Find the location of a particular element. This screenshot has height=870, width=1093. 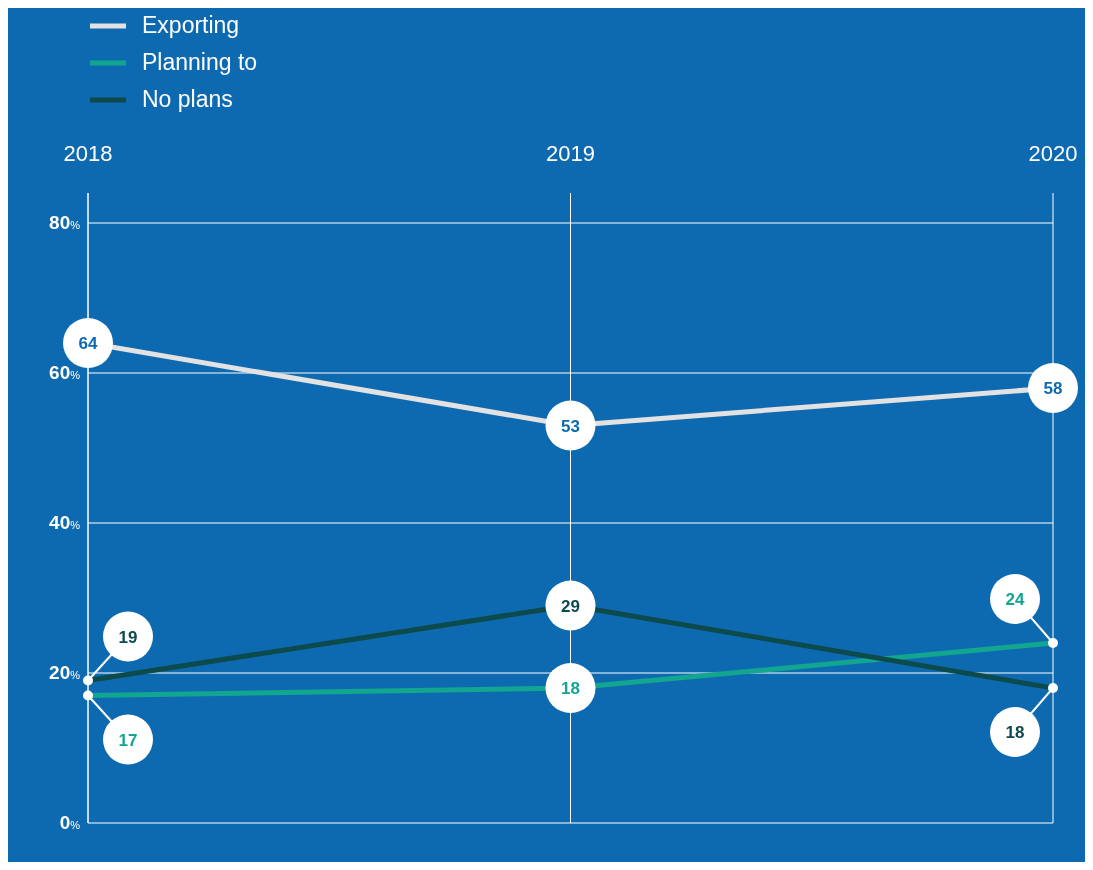

x-tick-label: 2019 is located at coordinates (570, 153).